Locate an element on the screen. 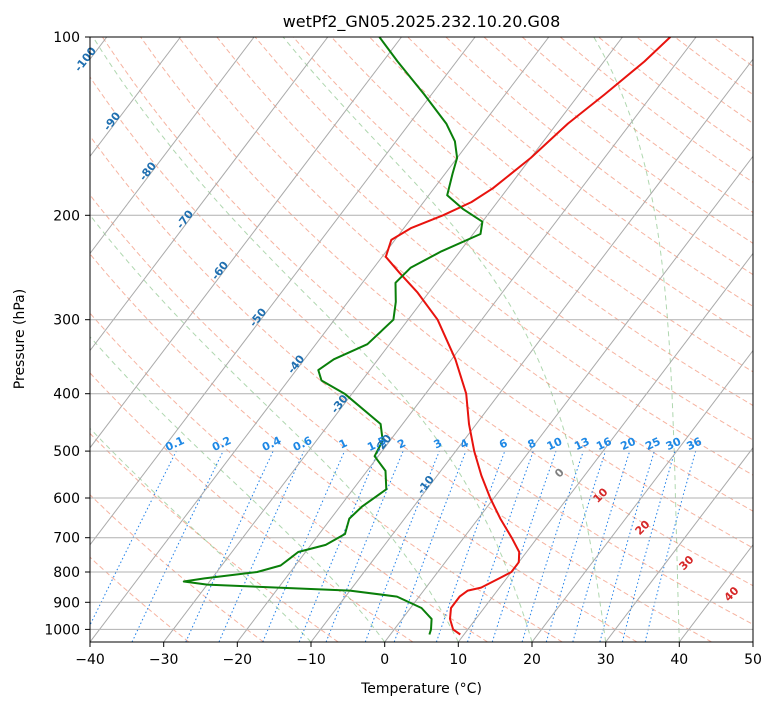  x-tick-label: −40 is located at coordinates (90, 660).